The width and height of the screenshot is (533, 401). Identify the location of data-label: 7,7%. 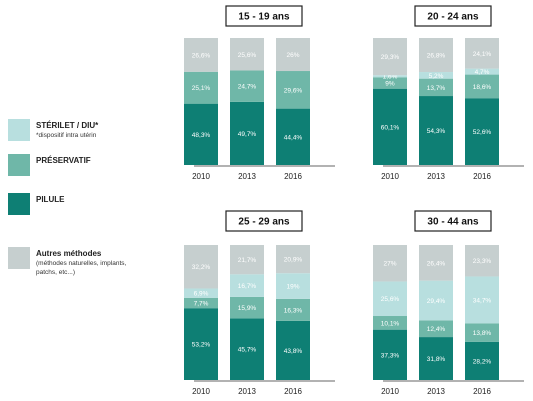
(201, 303).